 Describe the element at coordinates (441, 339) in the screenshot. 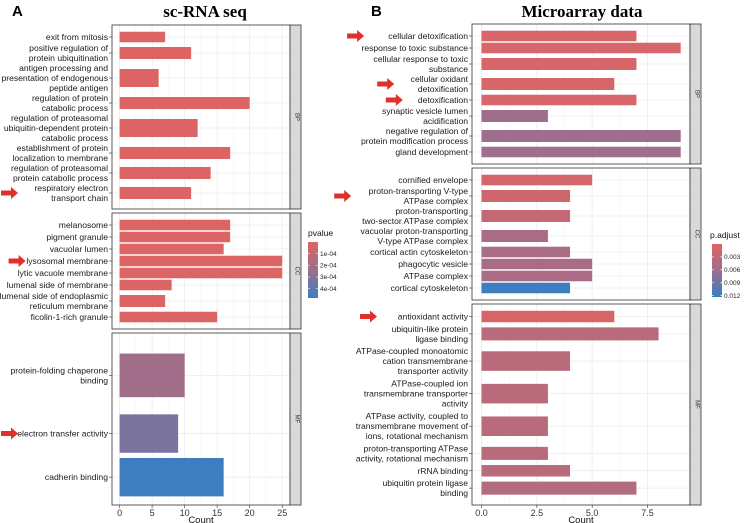

I see `category-label-line: ligase binding` at that location.